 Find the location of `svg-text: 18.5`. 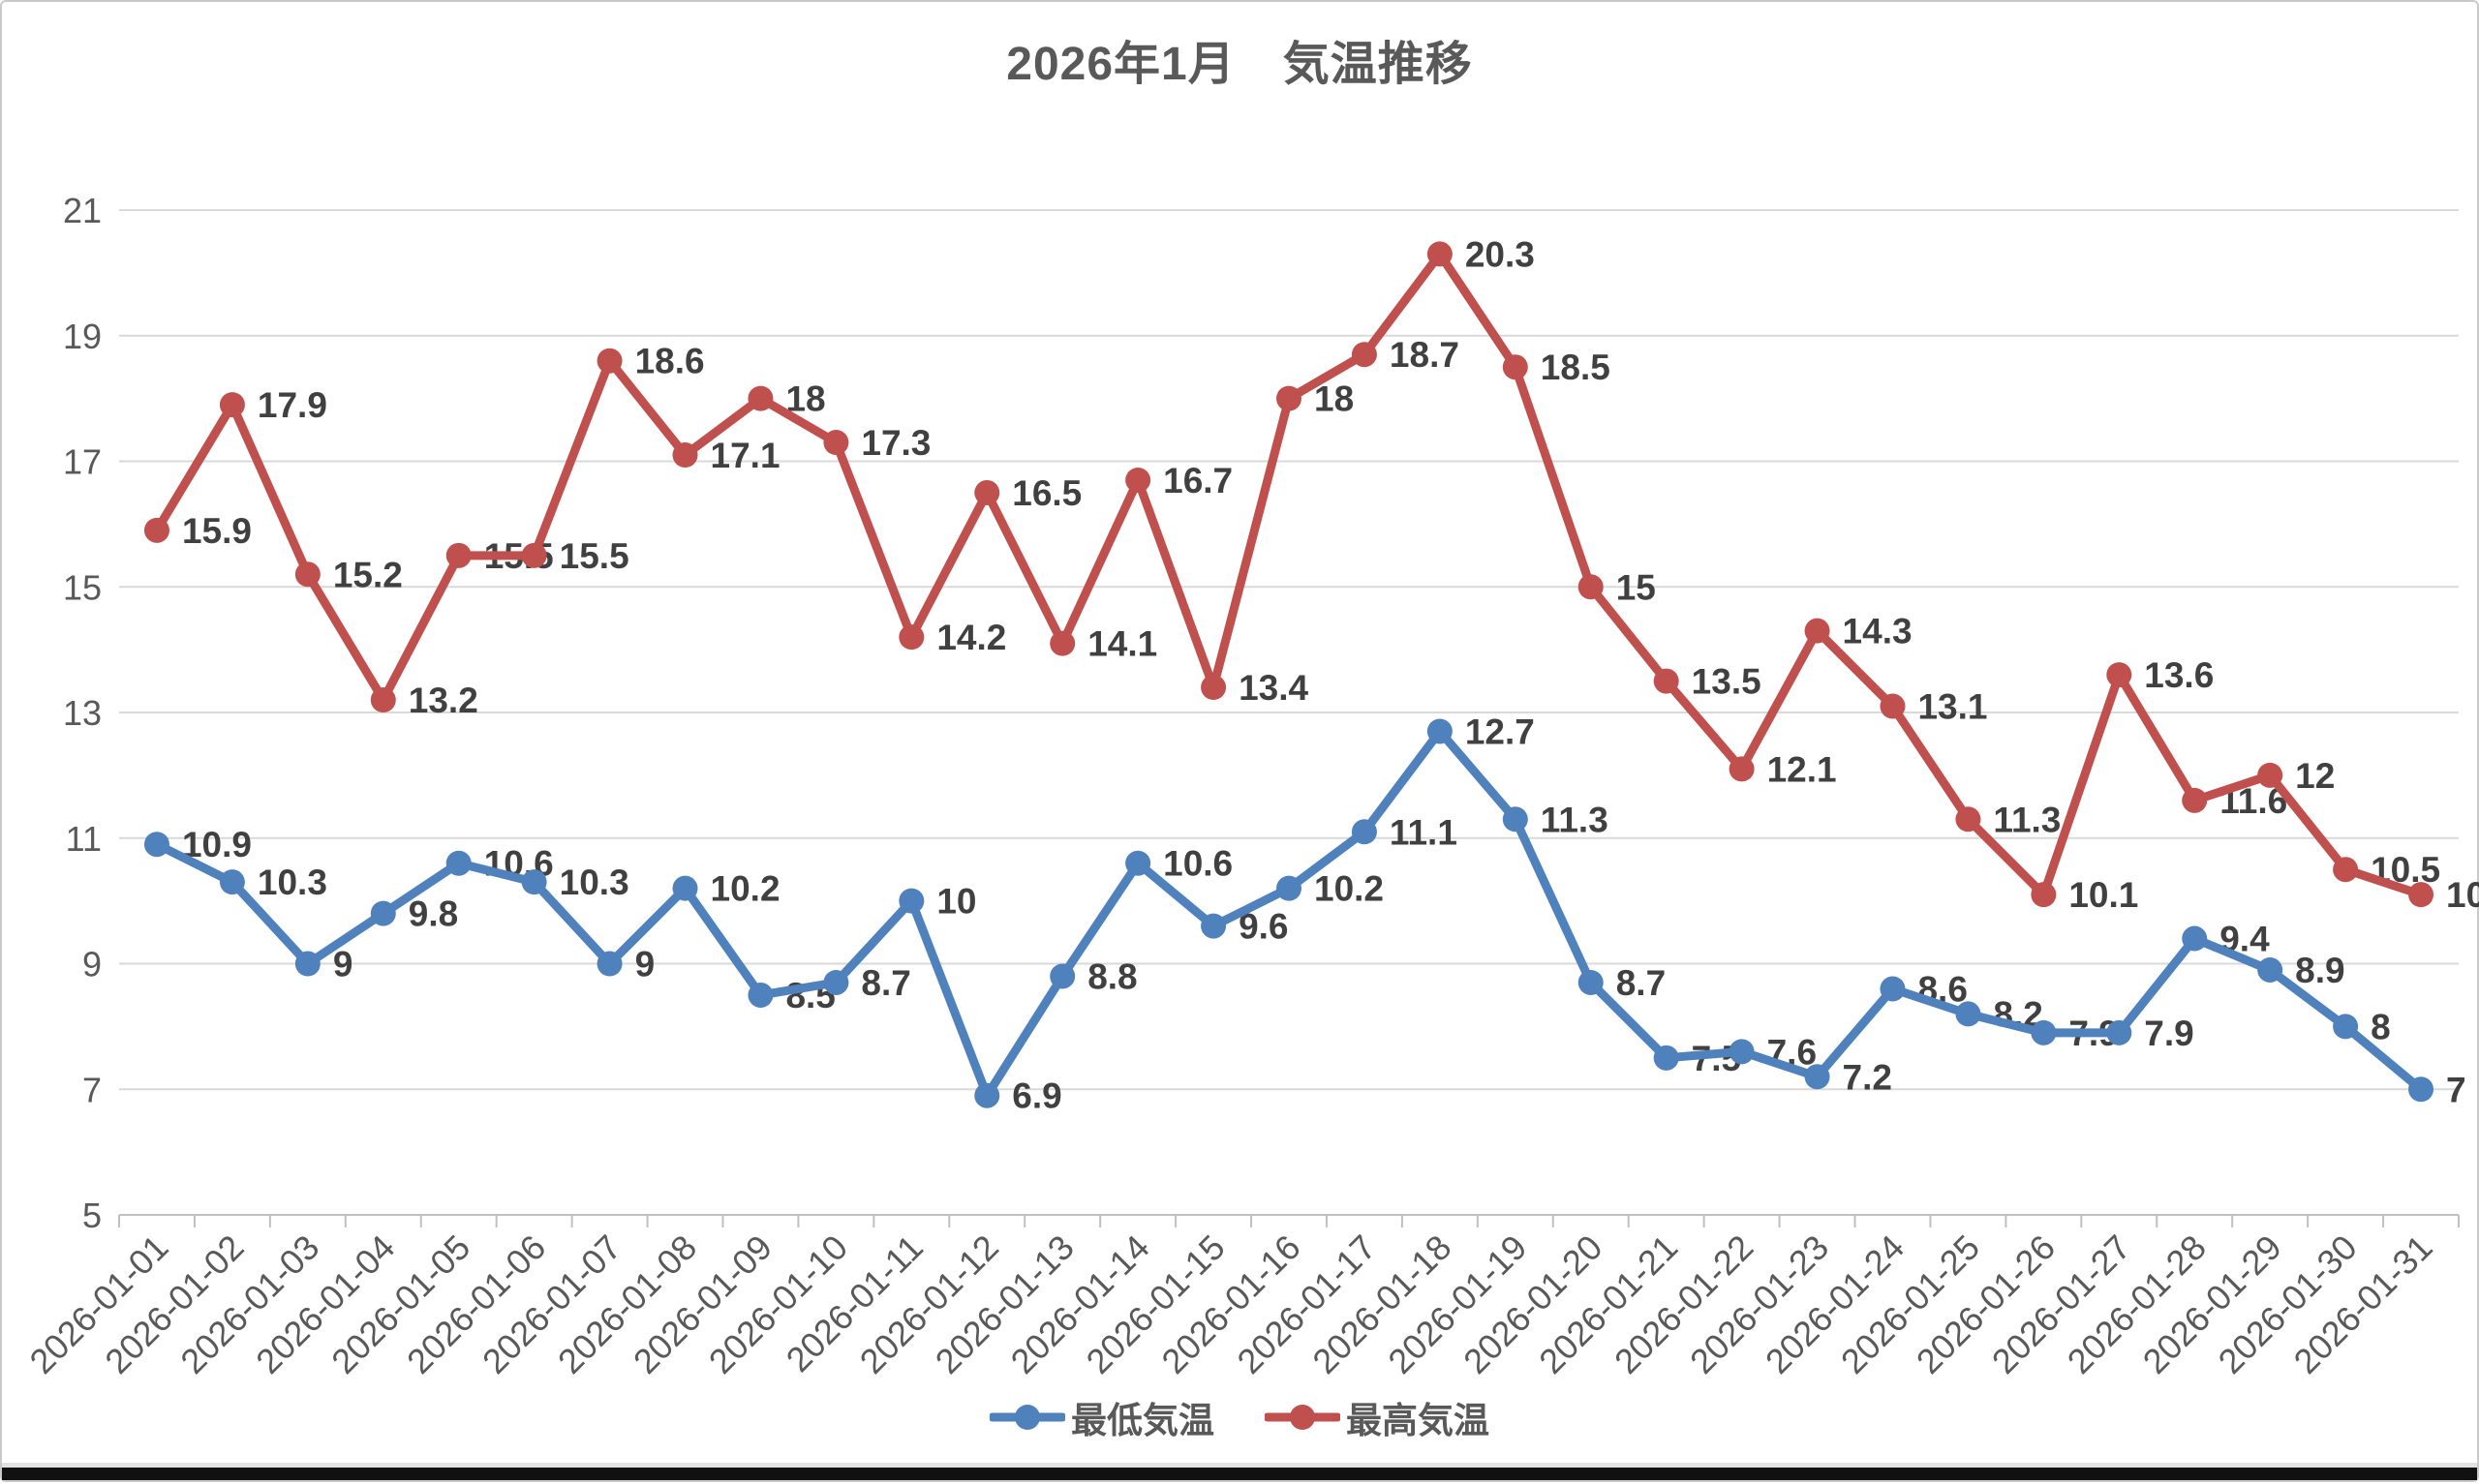

svg-text: 18.5 is located at coordinates (1575, 367).